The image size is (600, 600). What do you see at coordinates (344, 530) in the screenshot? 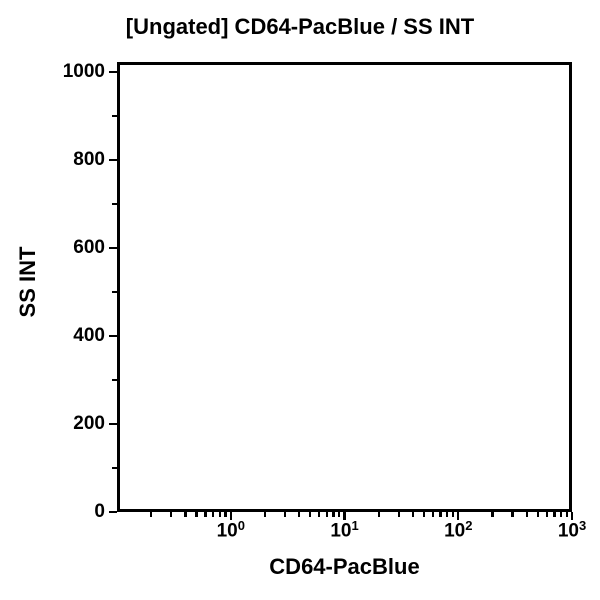
I see `x-tick-label: 10¹` at bounding box center [344, 530].